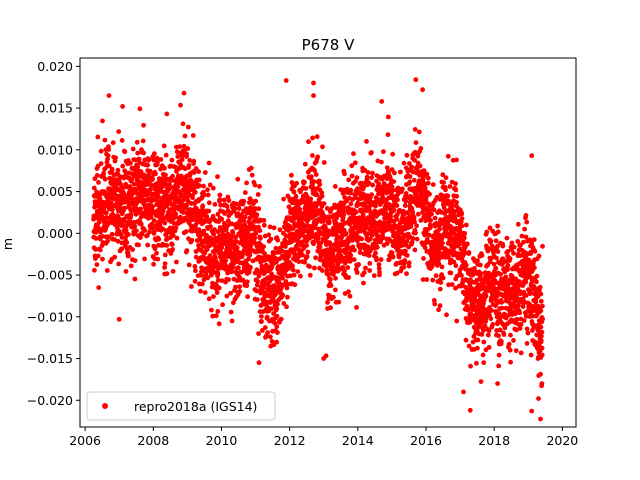  Describe the element at coordinates (181, 406) in the screenshot. I see `legend: repro2018a (IGS14)` at that location.